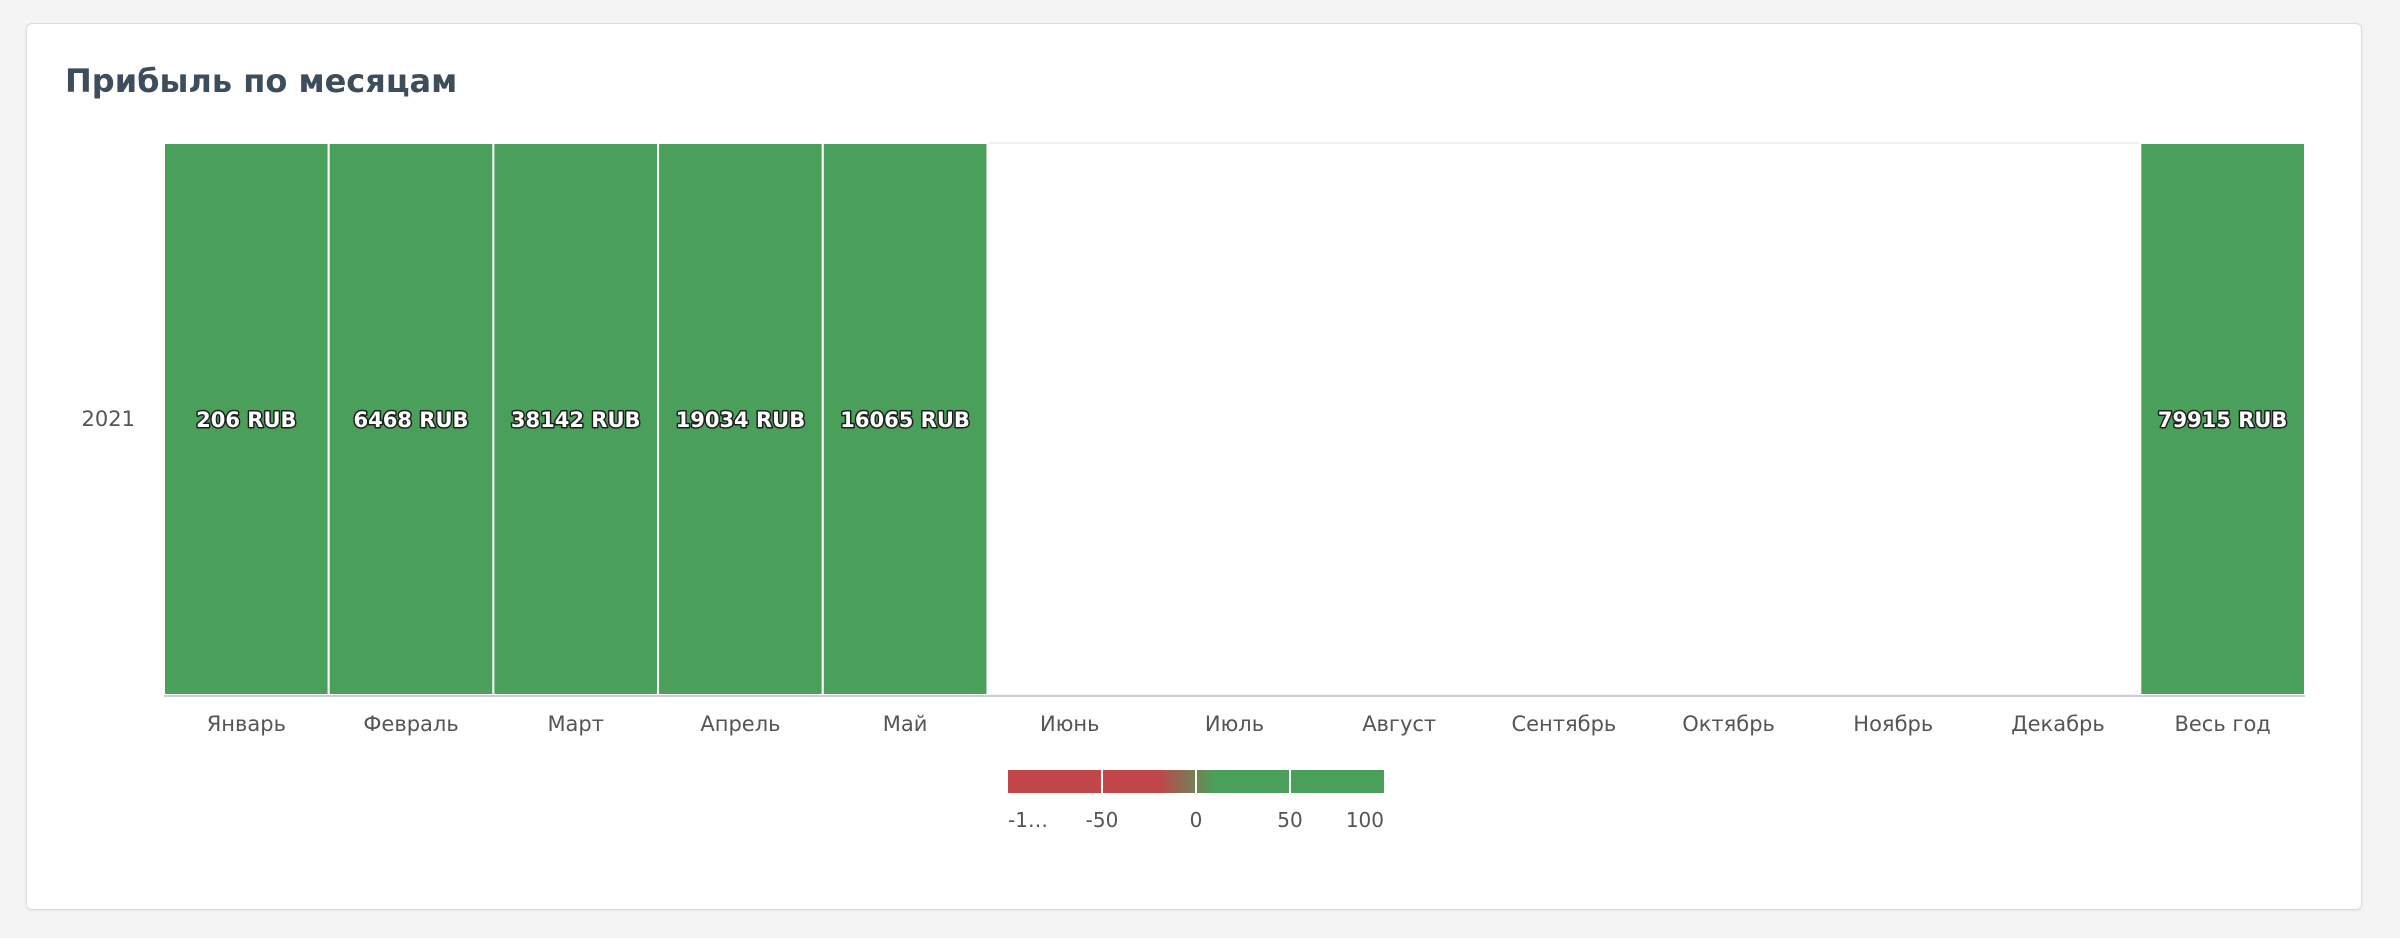 This screenshot has height=938, width=2400. Describe the element at coordinates (410, 724) in the screenshot. I see `column-label: Февраль` at that location.